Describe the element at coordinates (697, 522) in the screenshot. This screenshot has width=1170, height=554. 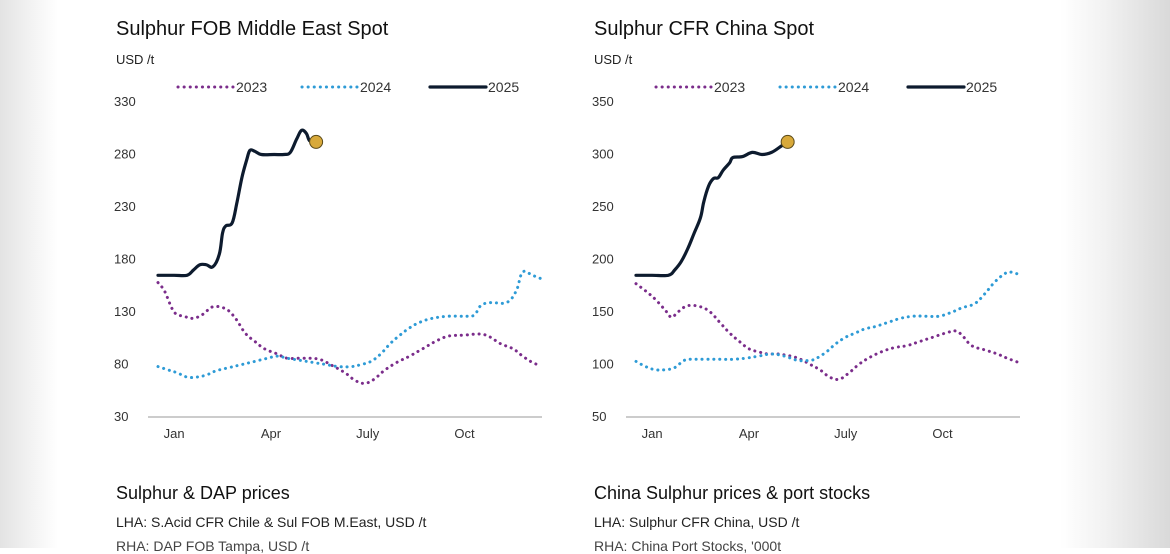
I see `next-chart-subtitle: LHA: Sulphur CFR China, USD /t` at that location.